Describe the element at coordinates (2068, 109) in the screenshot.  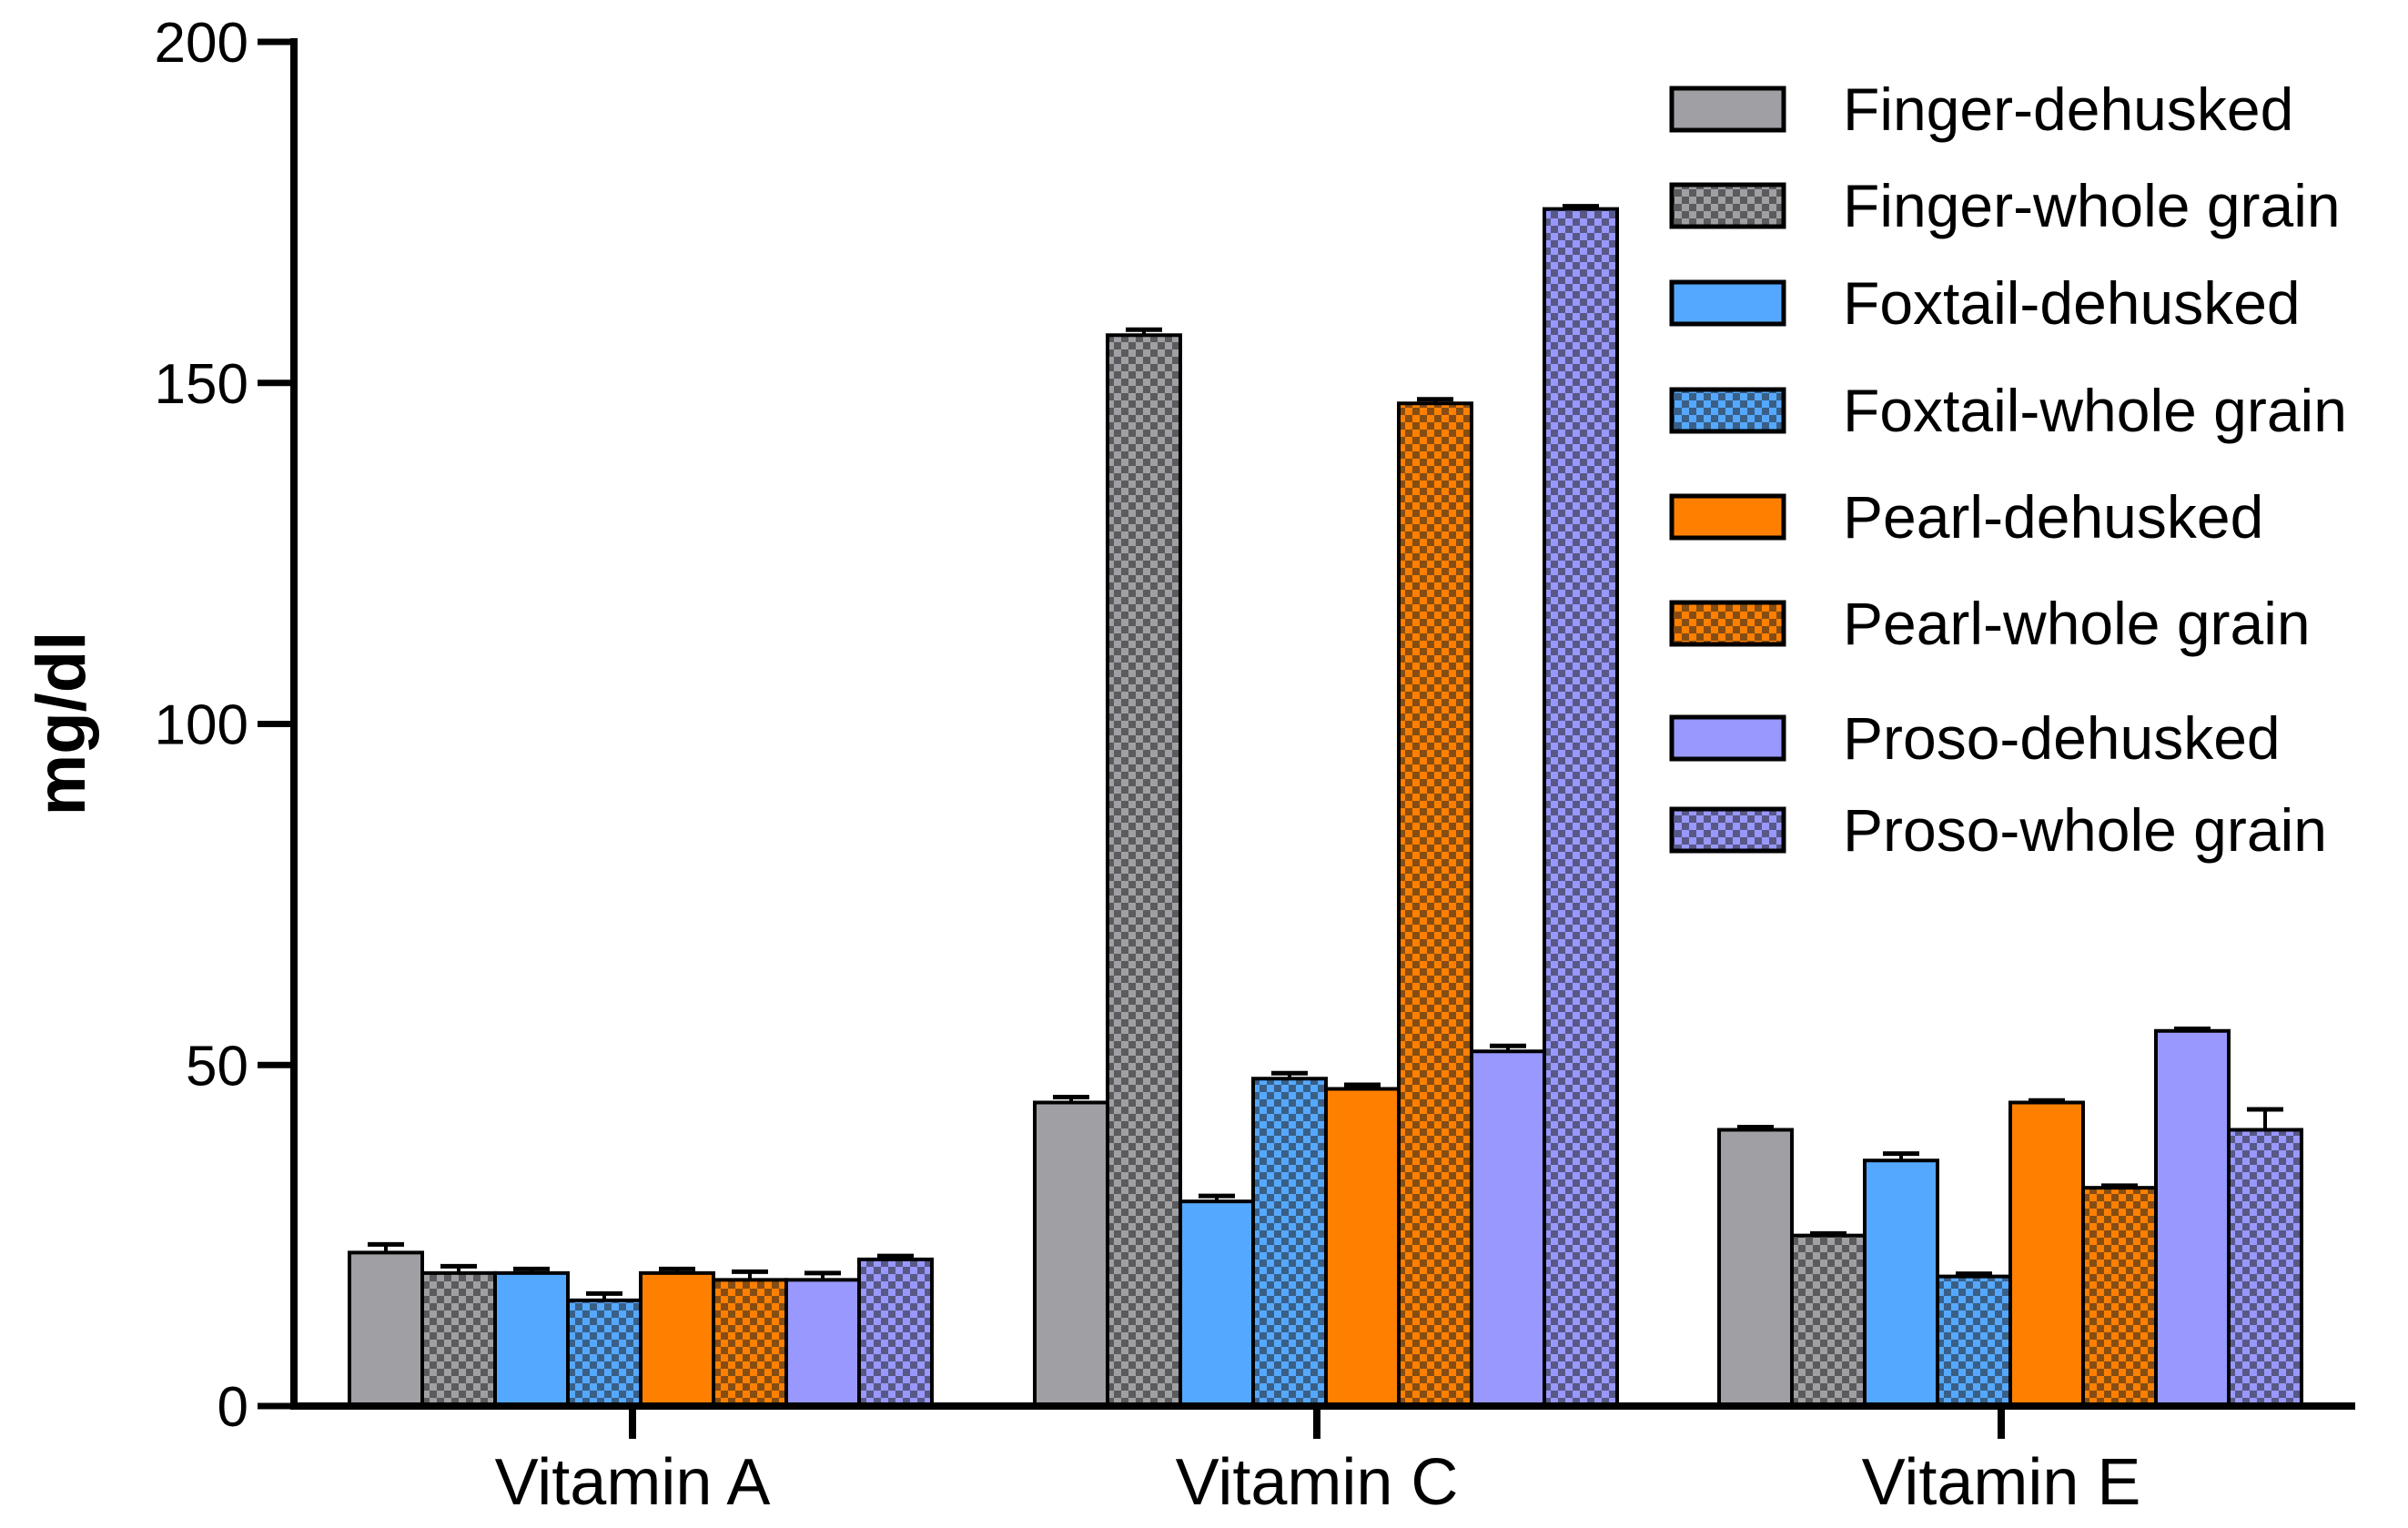
I see `legend-label: Finger-dehusked` at that location.